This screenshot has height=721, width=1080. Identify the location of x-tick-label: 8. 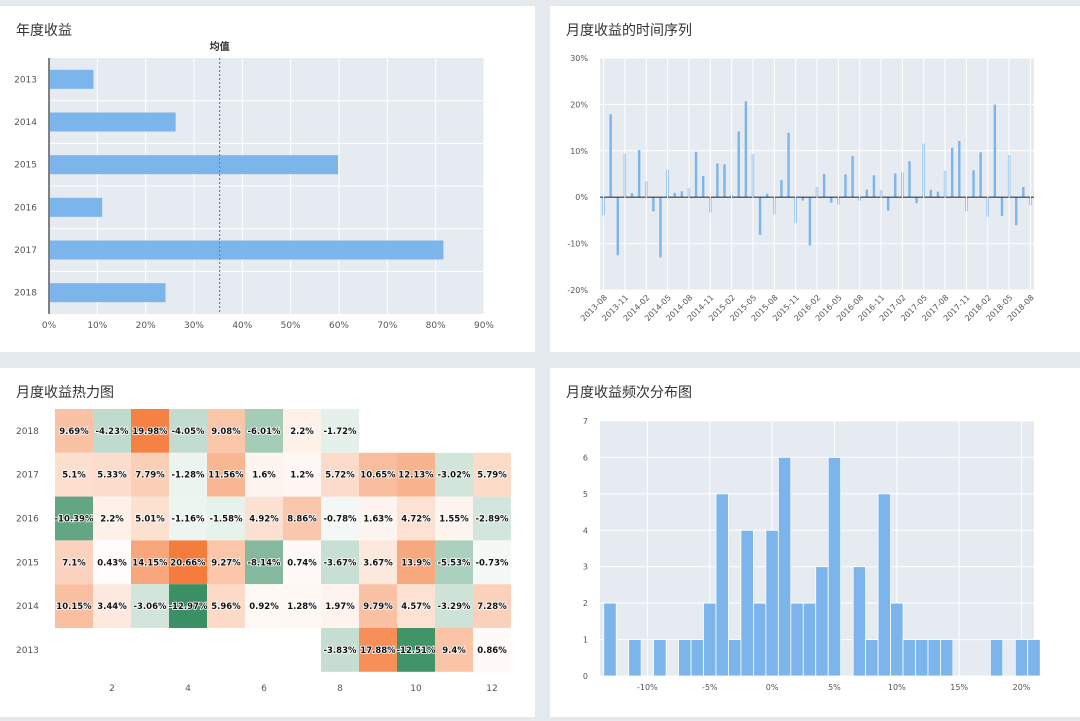
(340, 689).